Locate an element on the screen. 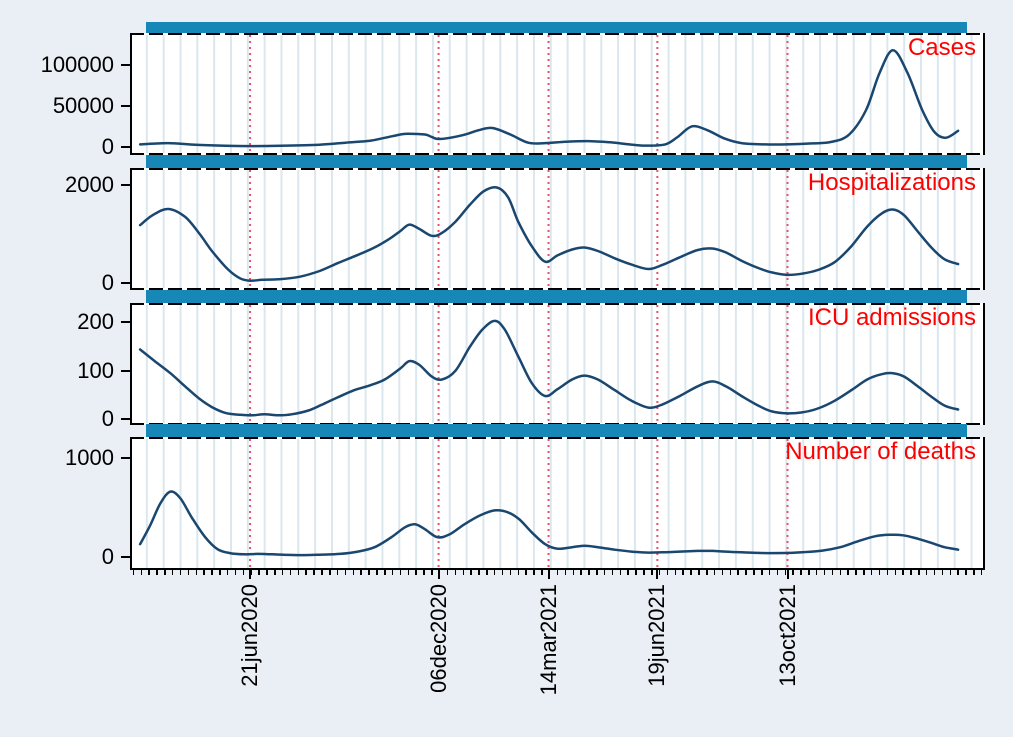  y-tick-label: 100000 is located at coordinates (77, 64).